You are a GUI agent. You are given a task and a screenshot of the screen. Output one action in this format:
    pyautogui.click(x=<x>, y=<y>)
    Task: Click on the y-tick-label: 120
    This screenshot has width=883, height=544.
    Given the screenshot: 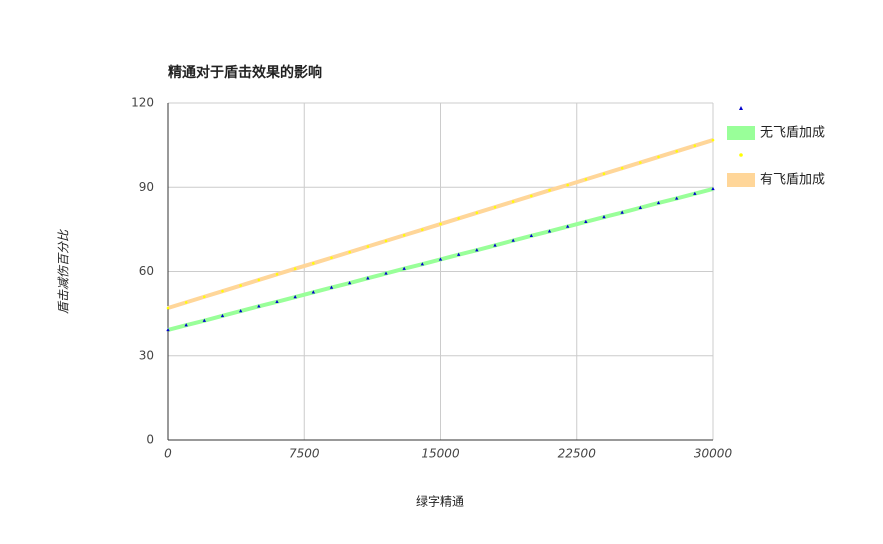 What is the action you would take?
    pyautogui.click(x=142, y=103)
    